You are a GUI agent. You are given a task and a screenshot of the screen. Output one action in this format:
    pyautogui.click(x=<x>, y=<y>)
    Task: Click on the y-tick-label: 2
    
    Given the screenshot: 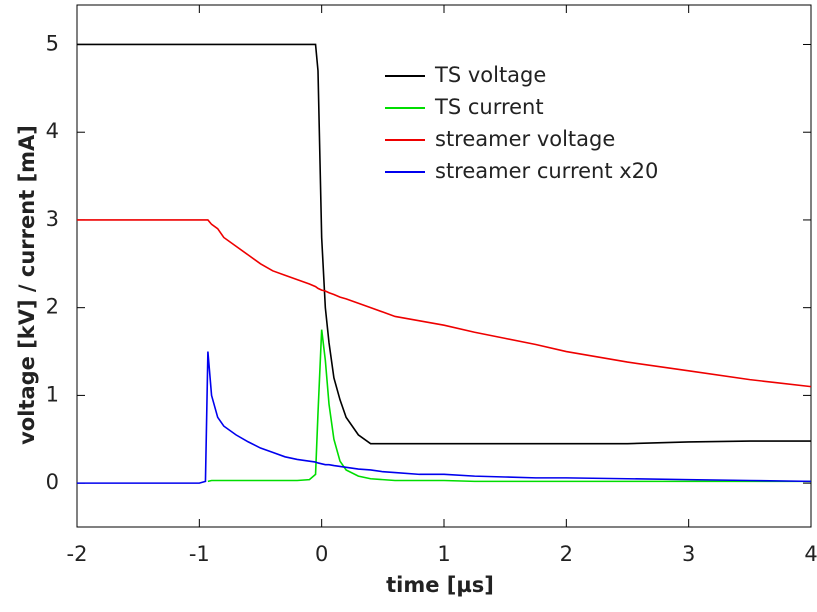 What is the action you would take?
    pyautogui.click(x=52, y=307)
    